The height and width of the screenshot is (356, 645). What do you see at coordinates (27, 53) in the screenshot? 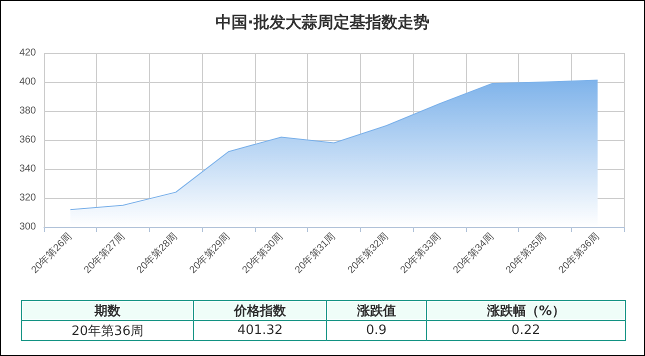
I see `y-tick-label: 420` at bounding box center [27, 53].